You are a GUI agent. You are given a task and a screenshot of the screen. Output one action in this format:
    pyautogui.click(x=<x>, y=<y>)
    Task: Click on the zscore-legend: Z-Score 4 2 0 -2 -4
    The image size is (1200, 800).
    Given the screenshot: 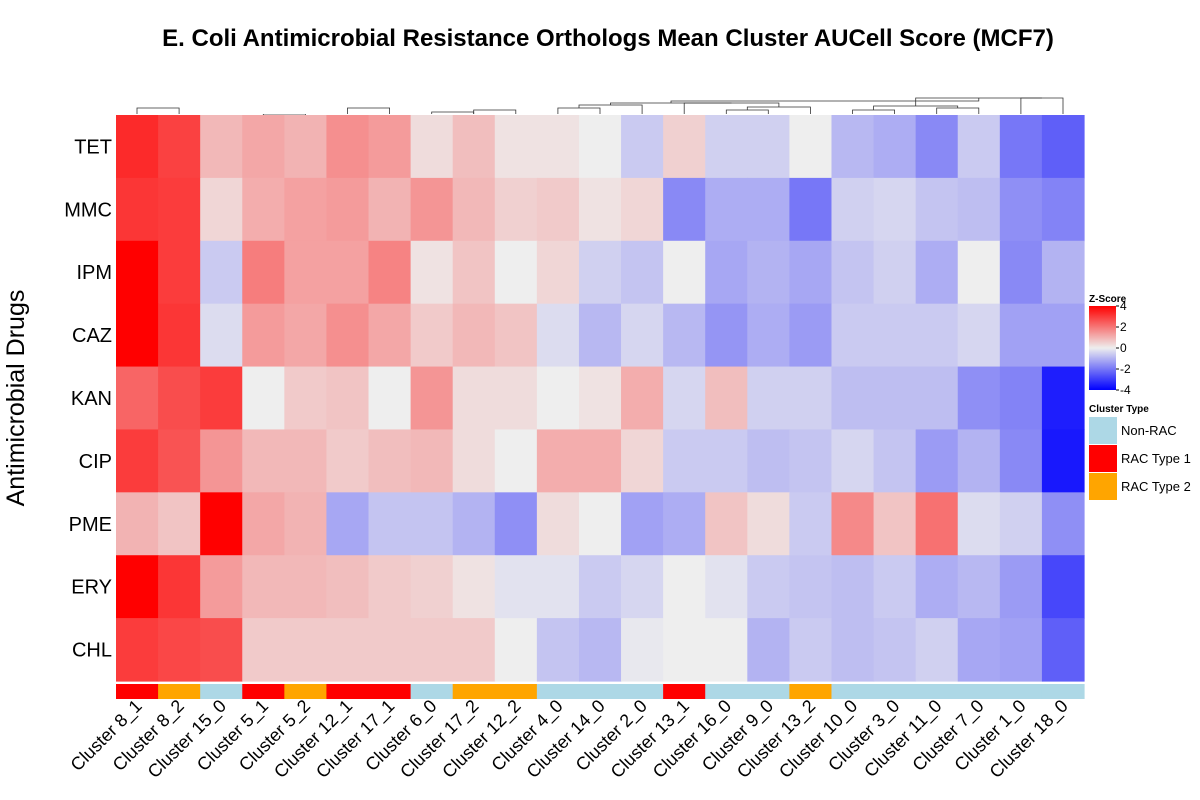 What is the action you would take?
    pyautogui.click(x=1110, y=345)
    